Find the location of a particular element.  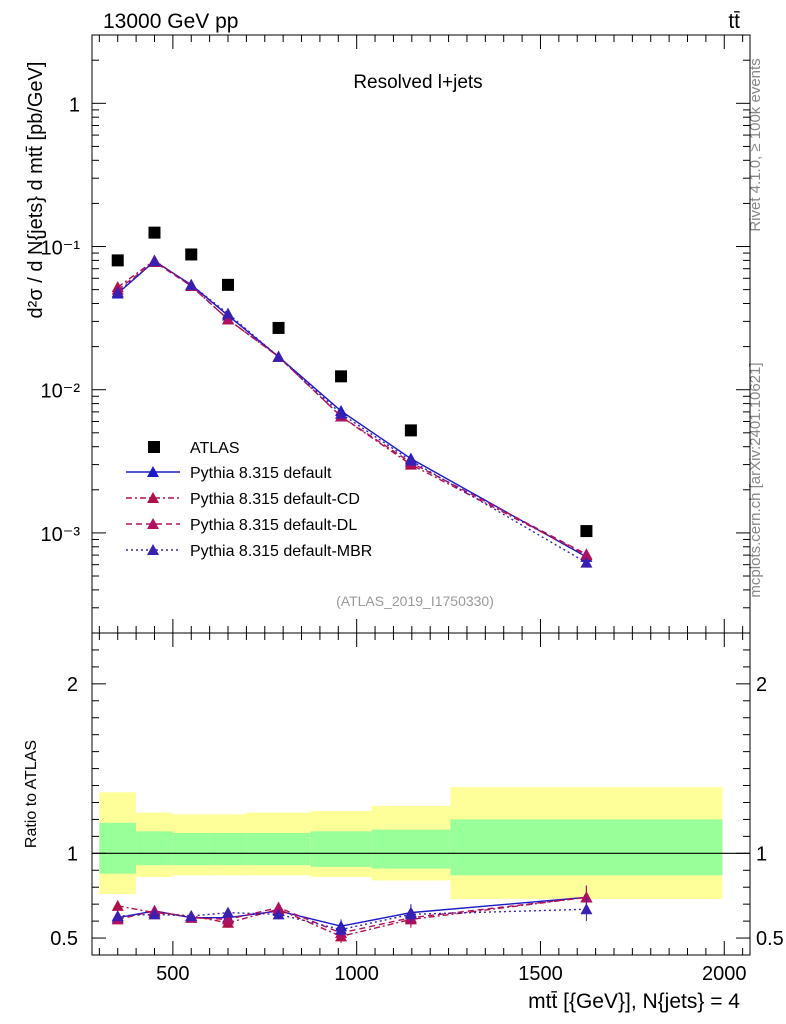

legend-entry: Pythia 8.315 default is located at coordinates (261, 473).